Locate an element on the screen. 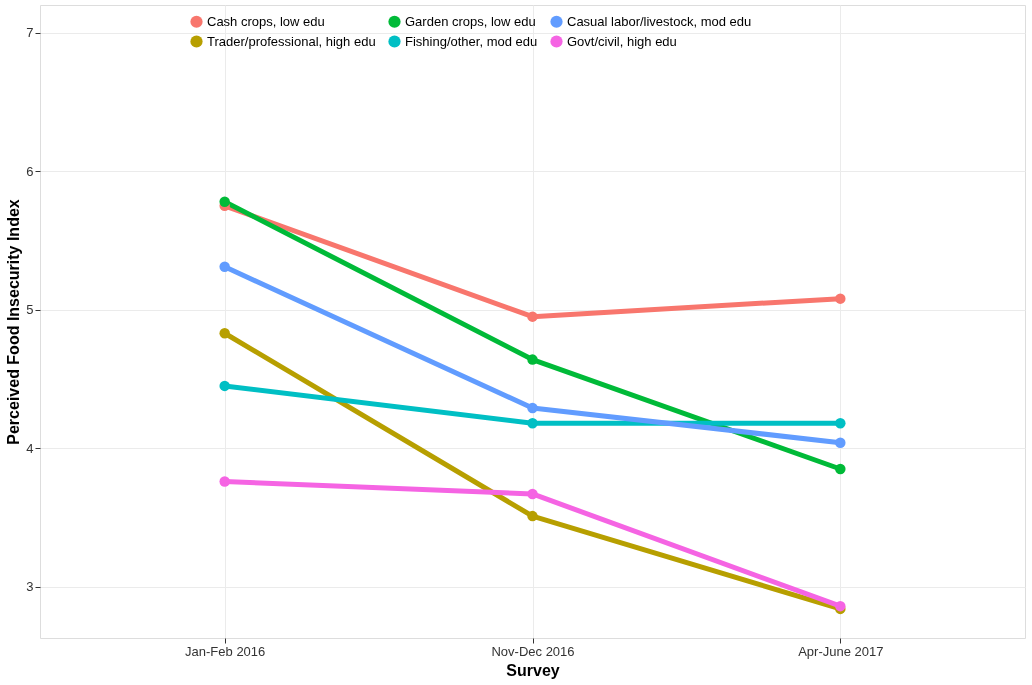 This screenshot has height=685, width=1032. legend-label: Govt/civil, high edu is located at coordinates (622, 41).